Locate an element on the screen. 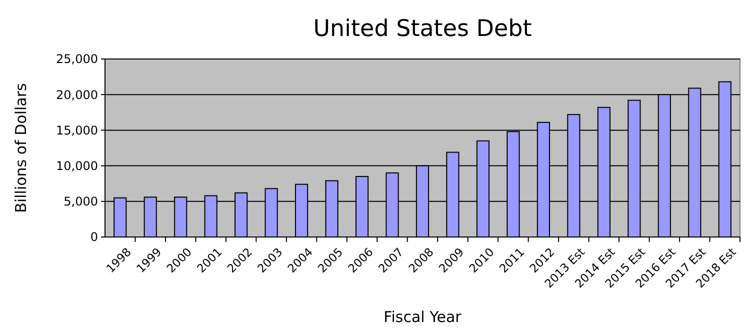 The image size is (750, 332). chart-title: United States Debt is located at coordinates (422, 29).